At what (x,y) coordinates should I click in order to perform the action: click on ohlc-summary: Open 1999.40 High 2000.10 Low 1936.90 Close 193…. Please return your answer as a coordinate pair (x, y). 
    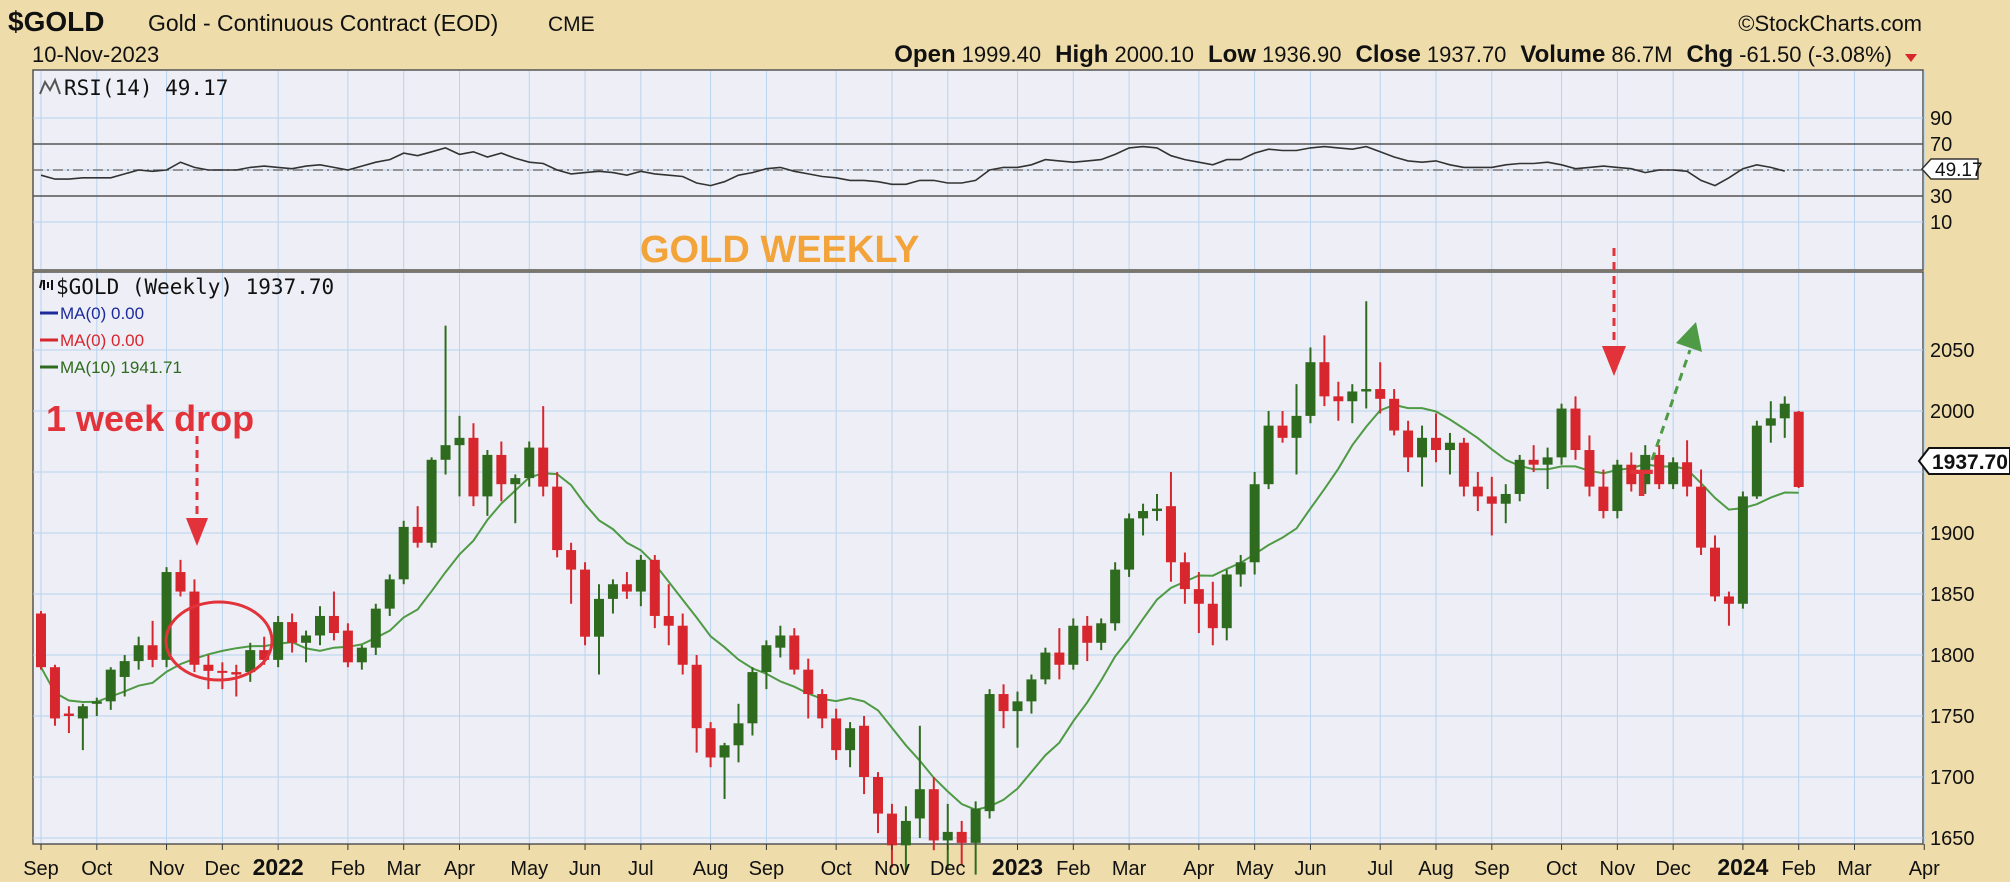
    Looking at the image, I should click on (1405, 54).